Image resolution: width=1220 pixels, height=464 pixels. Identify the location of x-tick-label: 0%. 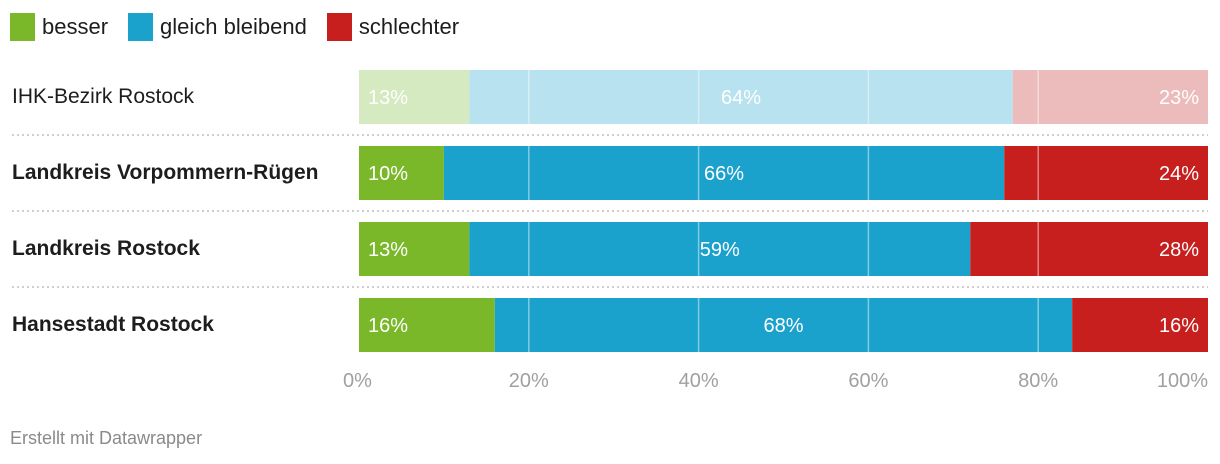
(357, 381).